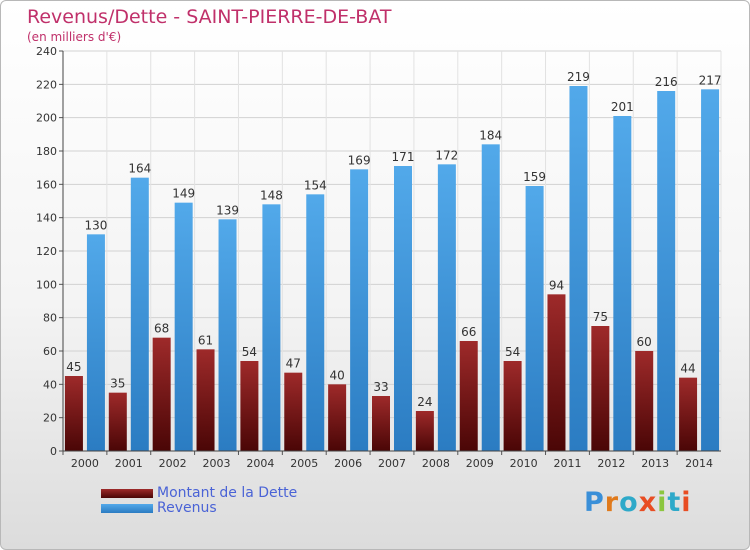 The width and height of the screenshot is (750, 550). Describe the element at coordinates (50, 351) in the screenshot. I see `y-tick-label: 60` at that location.